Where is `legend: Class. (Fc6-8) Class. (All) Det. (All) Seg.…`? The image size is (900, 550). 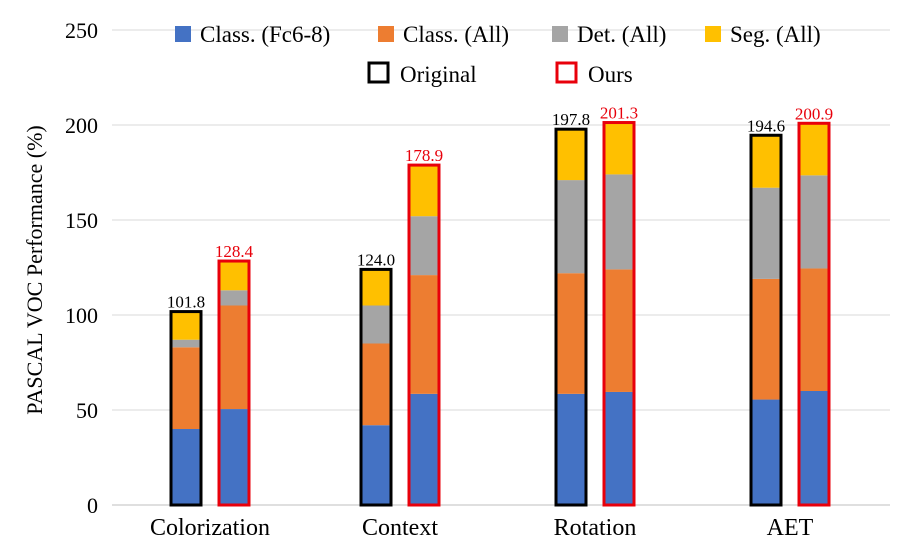 legend: Class. (Fc6-8) Class. (All) Det. (All) Seg.… is located at coordinates (498, 54).